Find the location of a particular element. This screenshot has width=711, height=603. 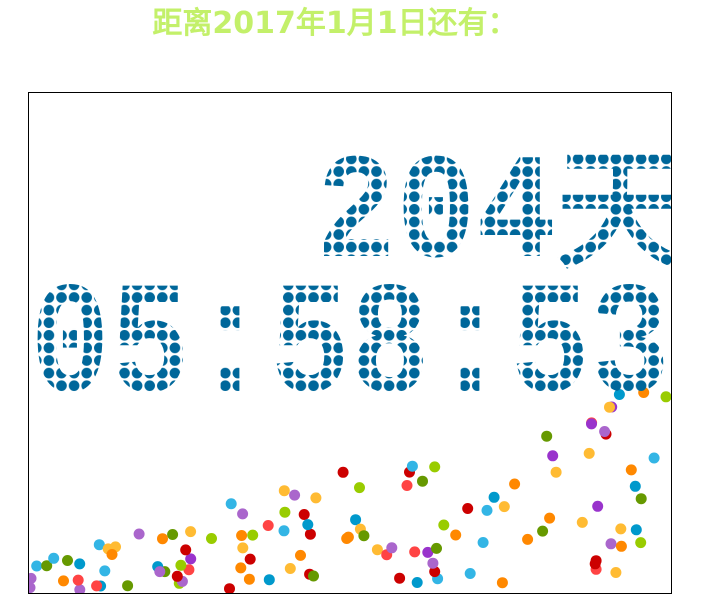

days-display: 204天 is located at coordinates (501, 217).